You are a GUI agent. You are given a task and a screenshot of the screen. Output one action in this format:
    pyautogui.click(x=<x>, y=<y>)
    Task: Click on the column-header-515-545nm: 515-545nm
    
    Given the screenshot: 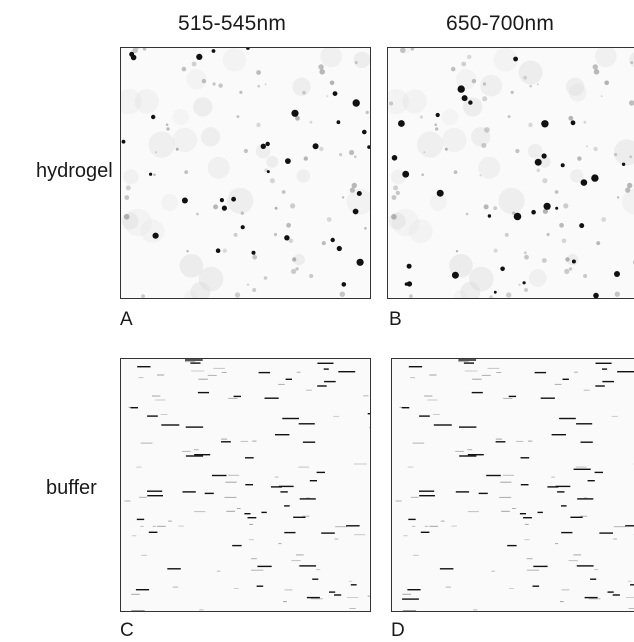 What is the action you would take?
    pyautogui.click(x=232, y=23)
    